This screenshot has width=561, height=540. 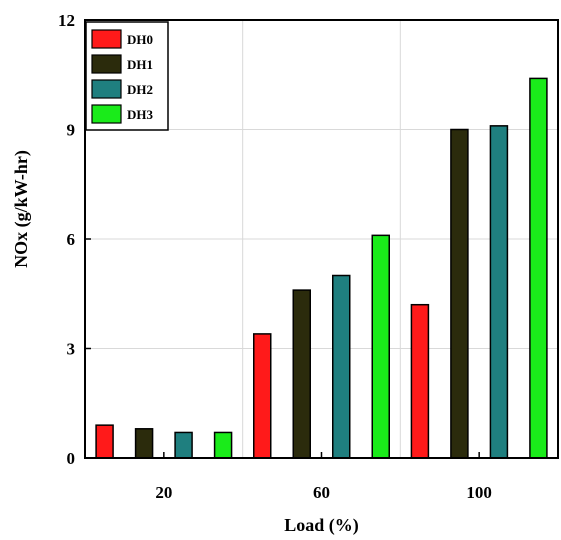 What do you see at coordinates (71, 349) in the screenshot?
I see `y-tick-label: 3` at bounding box center [71, 349].